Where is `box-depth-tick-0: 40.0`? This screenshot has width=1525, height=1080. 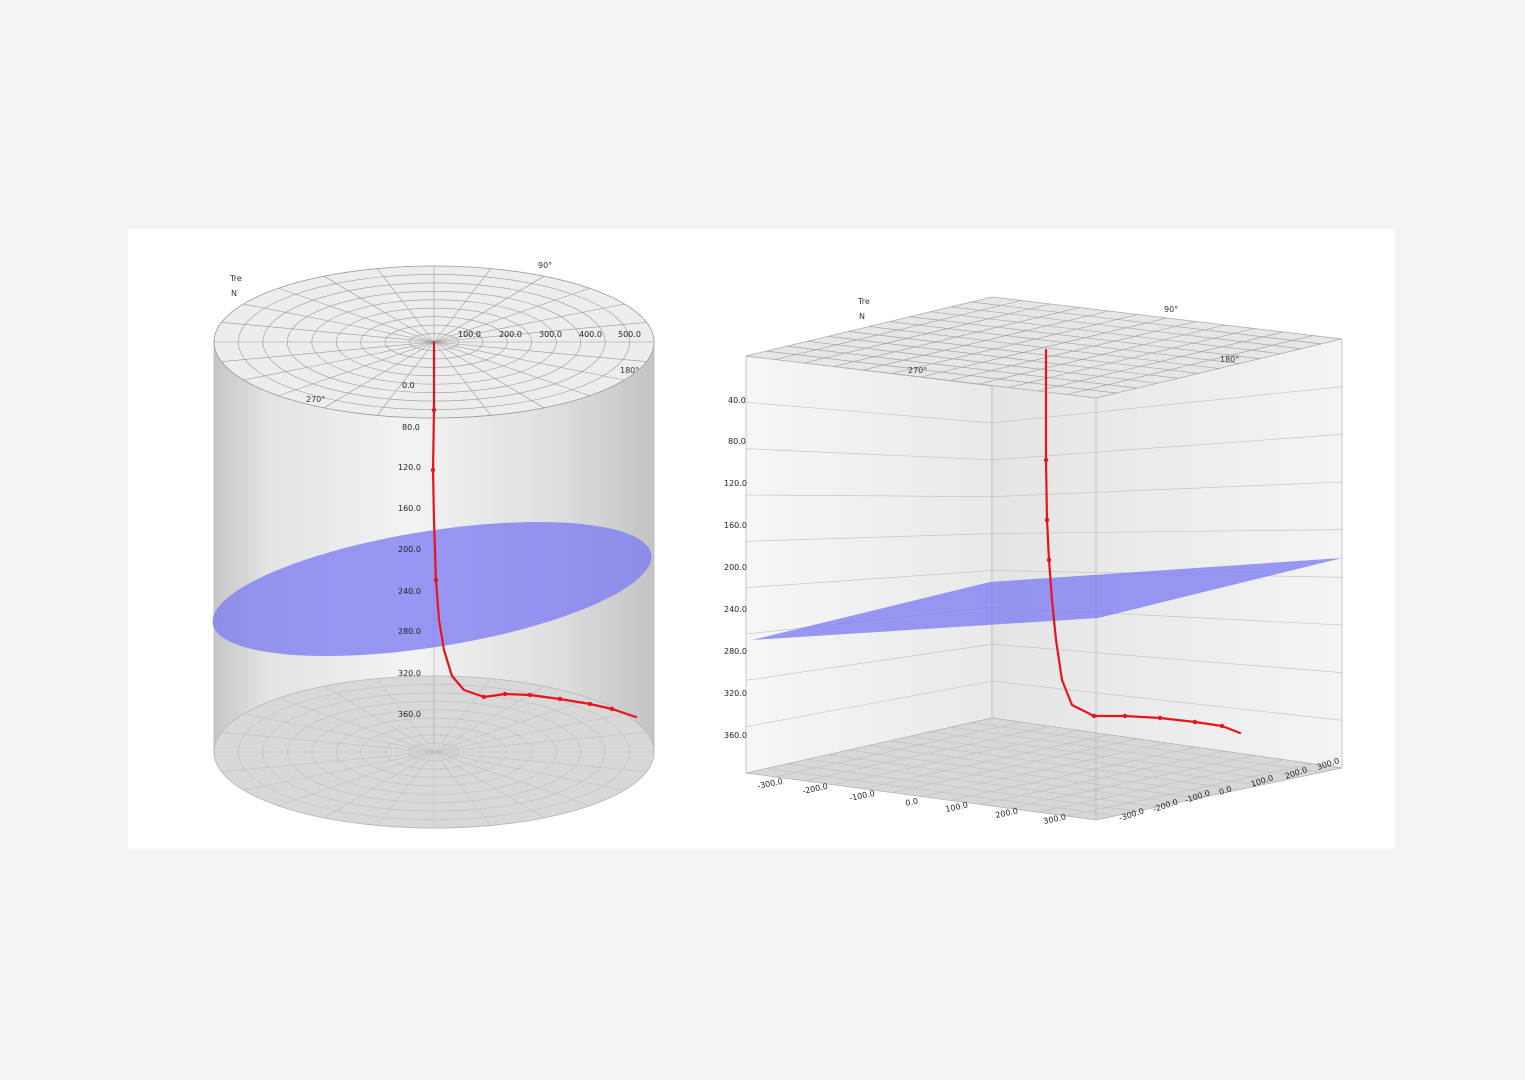
box-depth-tick-0: 40.0 is located at coordinates (737, 400).